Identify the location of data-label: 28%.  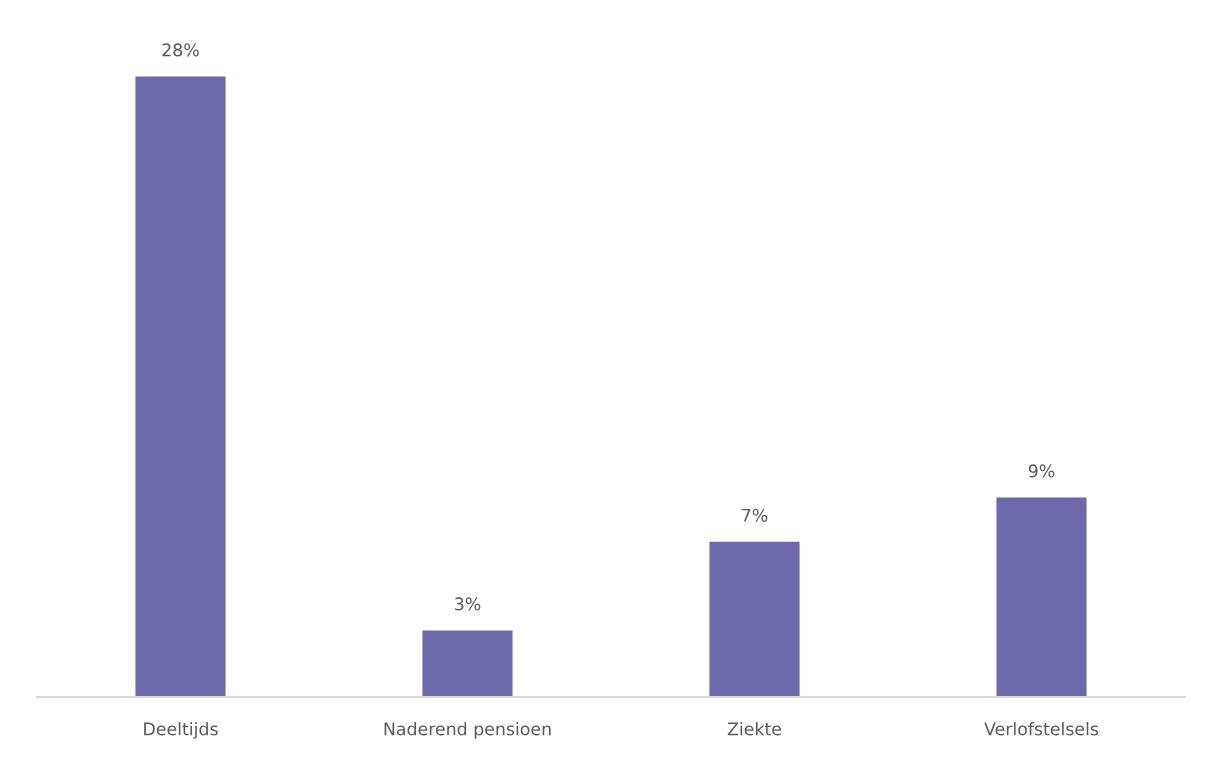
(180, 50).